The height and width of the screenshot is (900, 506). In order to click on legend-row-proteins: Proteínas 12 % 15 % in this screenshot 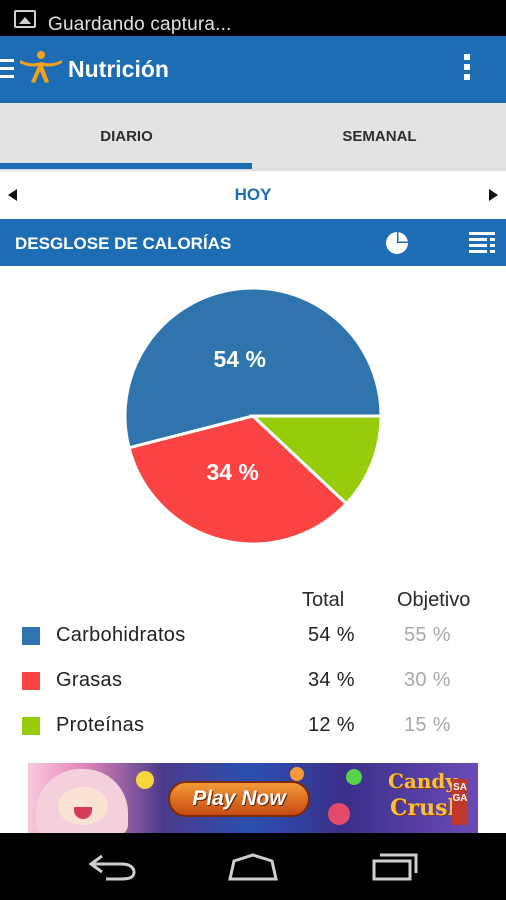, I will do `click(253, 729)`.